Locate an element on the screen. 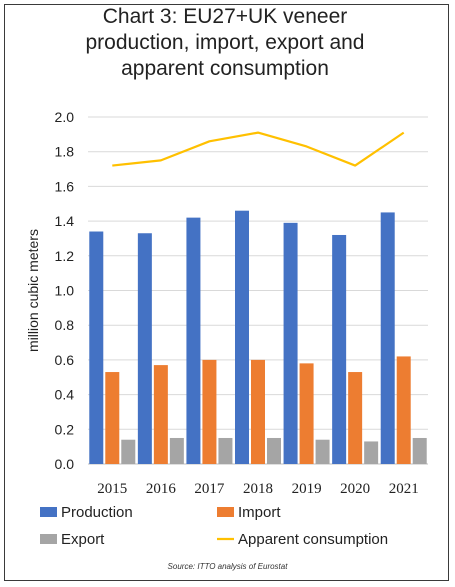  x-tick-label: 2021 is located at coordinates (404, 489).